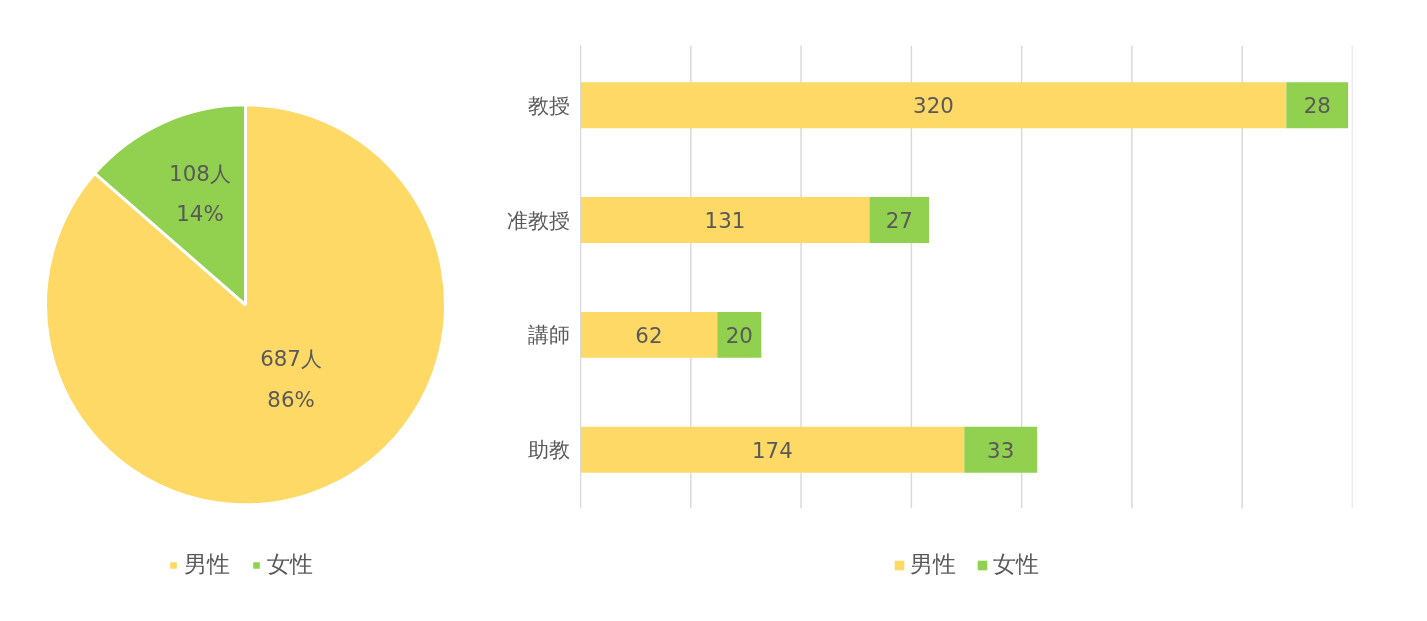  I want to click on data-label: 27, so click(899, 221).